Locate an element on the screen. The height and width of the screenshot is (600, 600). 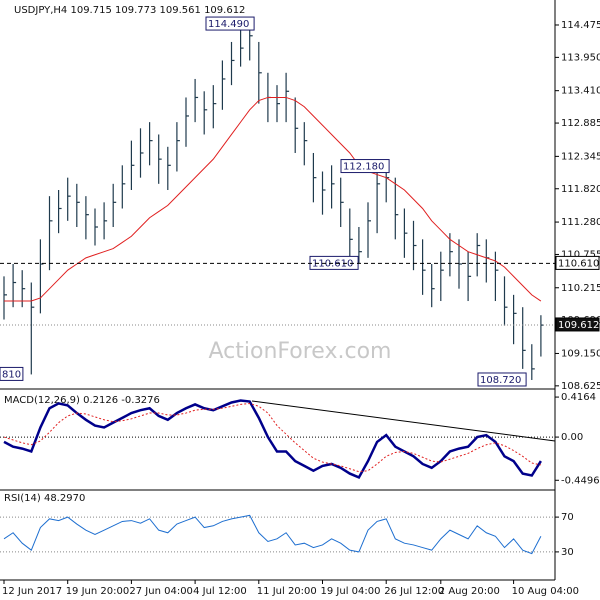
y-tick-label: 112.885 is located at coordinates (580, 123).